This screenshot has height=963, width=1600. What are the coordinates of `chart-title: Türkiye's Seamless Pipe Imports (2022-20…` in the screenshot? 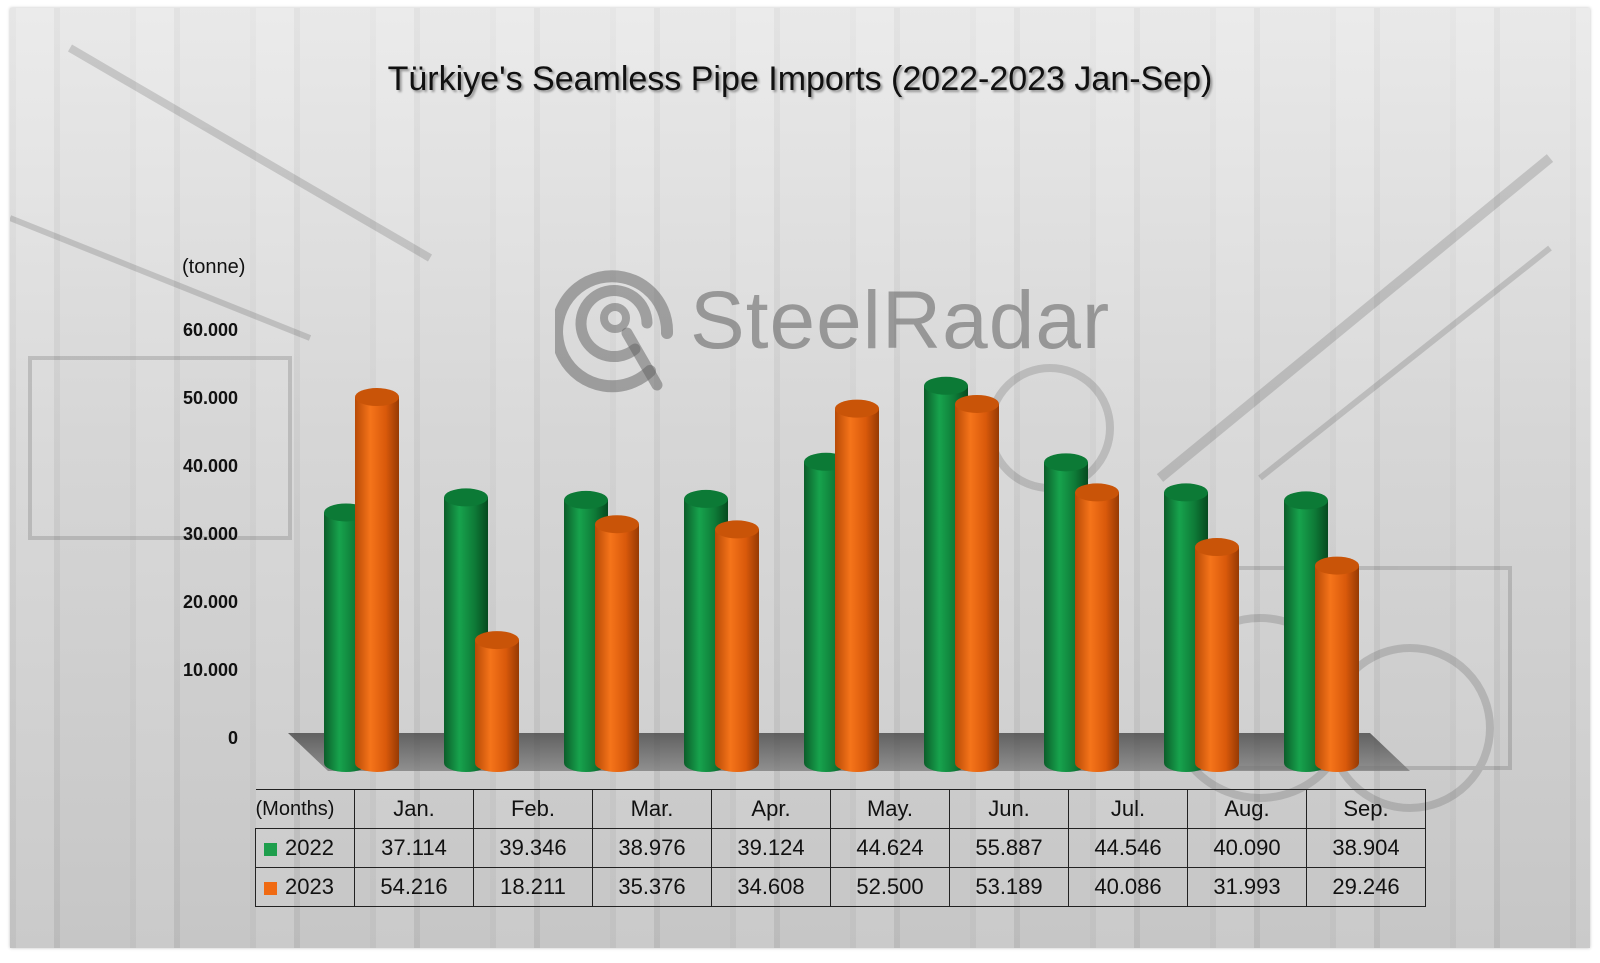 It's located at (800, 79).